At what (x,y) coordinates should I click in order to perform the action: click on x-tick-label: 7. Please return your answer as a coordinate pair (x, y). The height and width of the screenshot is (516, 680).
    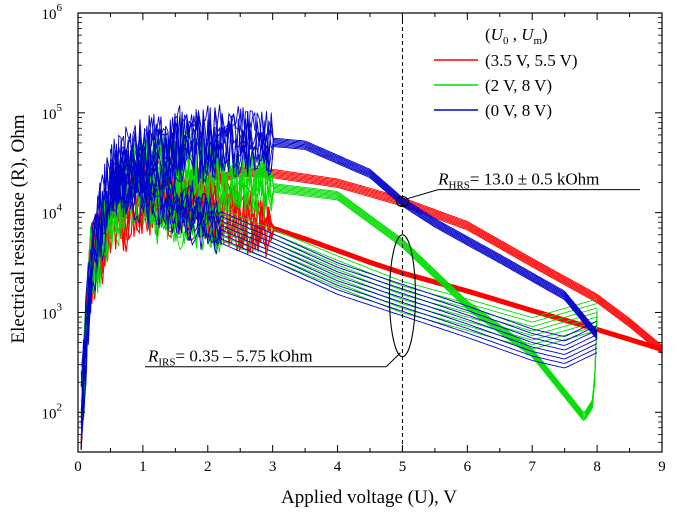
    Looking at the image, I should click on (532, 467).